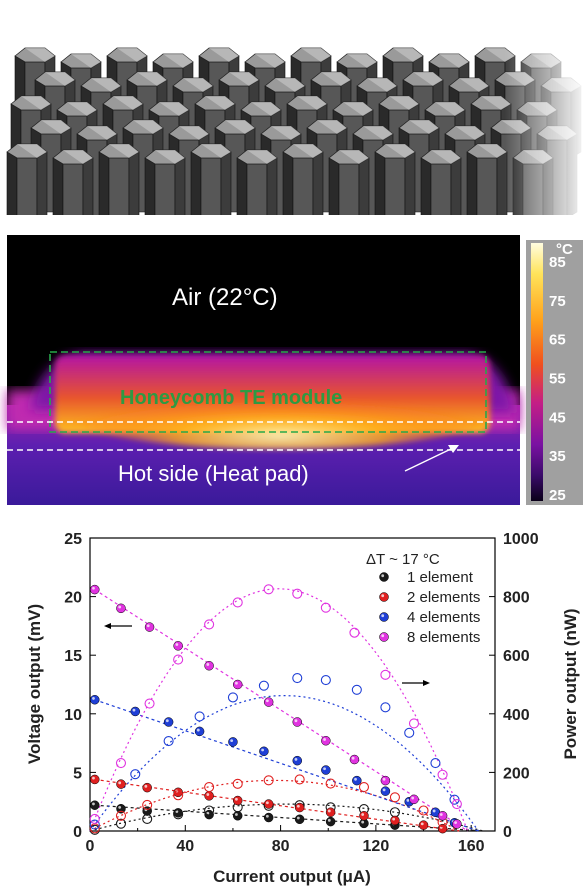 The height and width of the screenshot is (890, 587). I want to click on y-right-tick-label: 0, so click(507, 832).